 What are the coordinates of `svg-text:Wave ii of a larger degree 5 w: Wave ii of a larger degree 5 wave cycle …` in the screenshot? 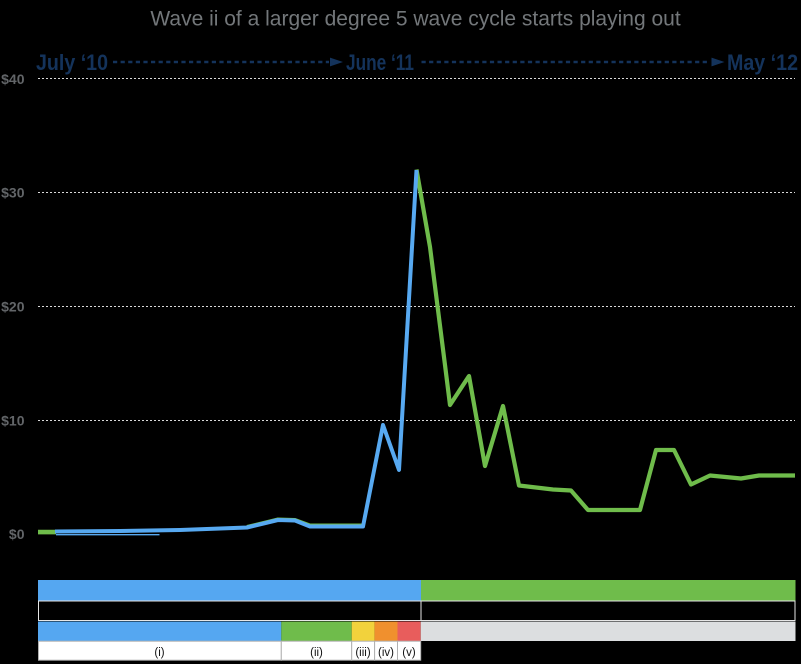 It's located at (415, 19).